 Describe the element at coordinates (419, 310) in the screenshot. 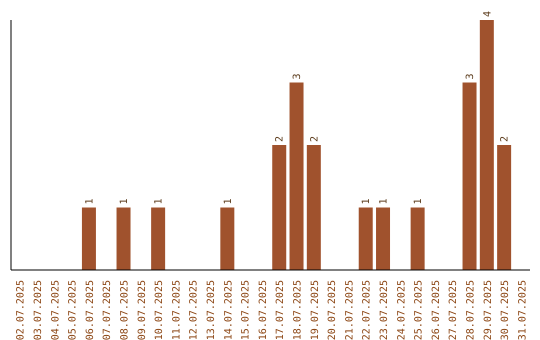

I see `x-tick-label: 25.07.2025` at that location.